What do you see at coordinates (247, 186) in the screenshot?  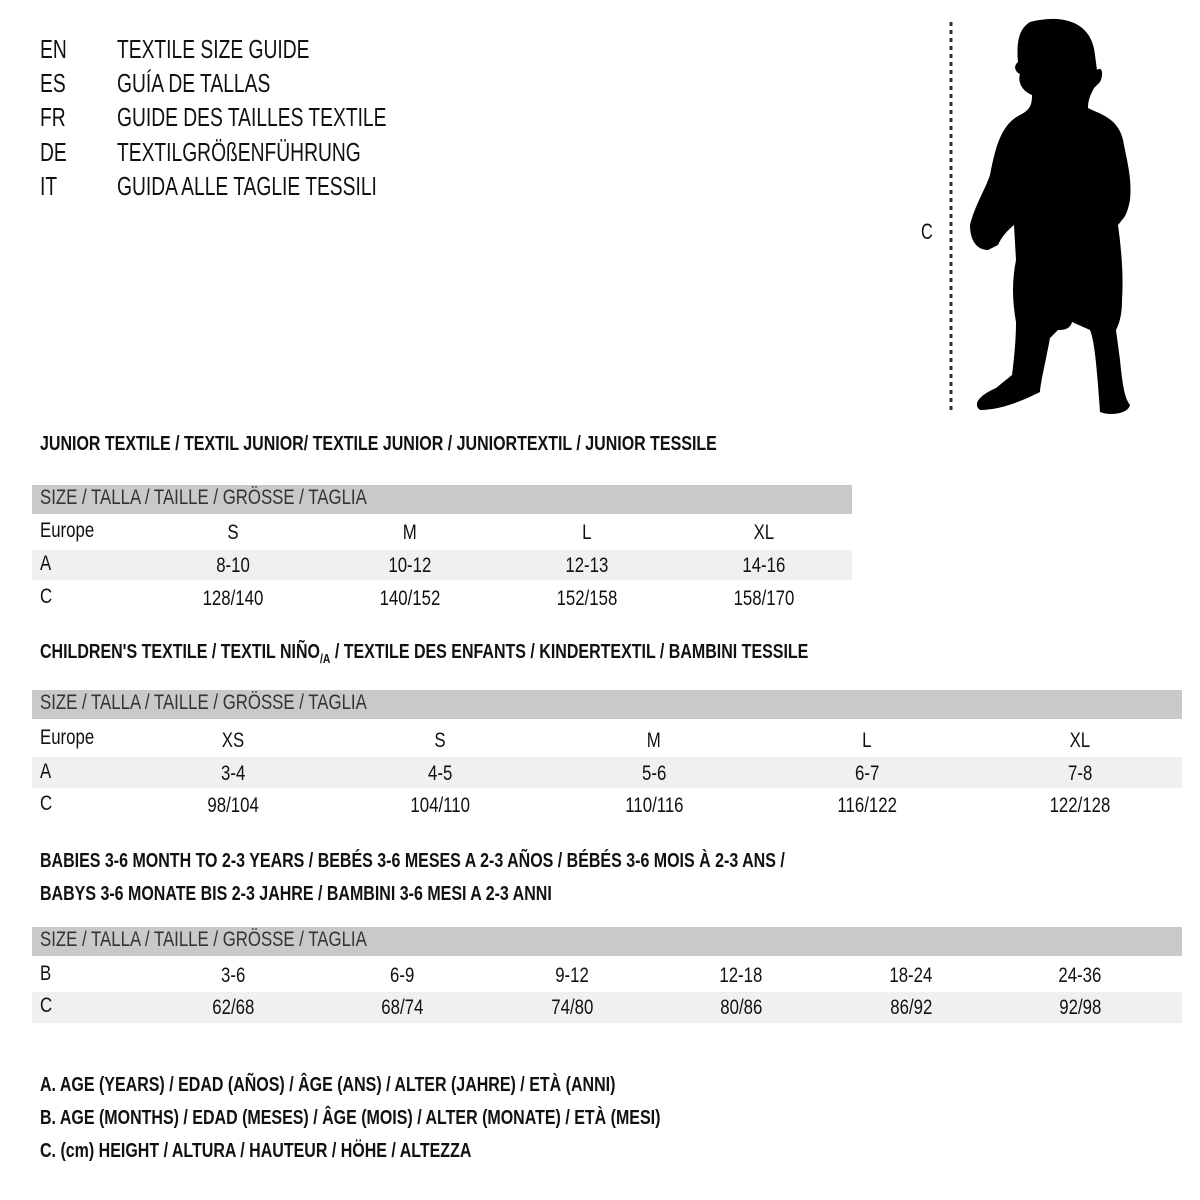 I see `title-text: GUIDA ALLE TAGLIE TESSILI` at bounding box center [247, 186].